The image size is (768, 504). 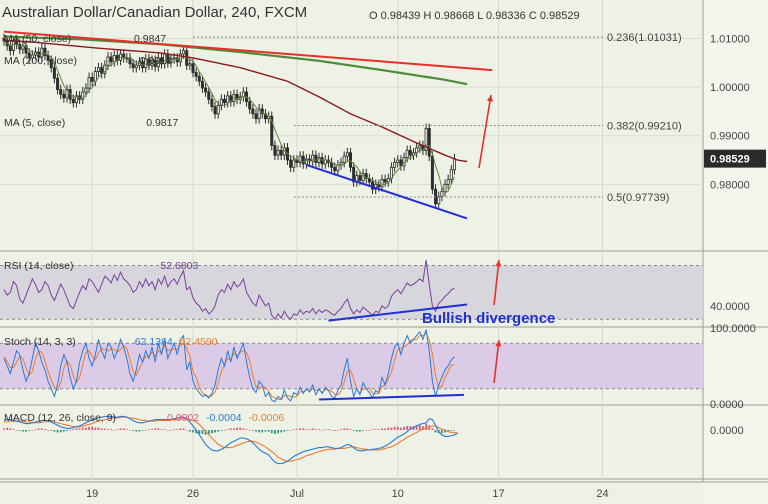 What do you see at coordinates (735, 252) in the screenshot?
I see `price-axis-bg` at bounding box center [735, 252].